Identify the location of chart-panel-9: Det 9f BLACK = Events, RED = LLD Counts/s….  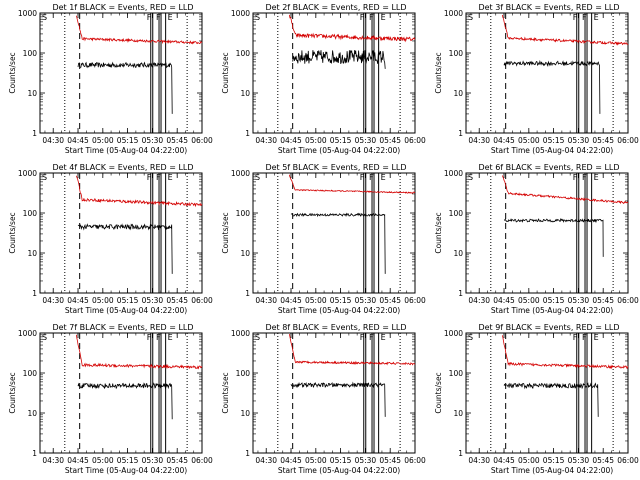
(536, 399).